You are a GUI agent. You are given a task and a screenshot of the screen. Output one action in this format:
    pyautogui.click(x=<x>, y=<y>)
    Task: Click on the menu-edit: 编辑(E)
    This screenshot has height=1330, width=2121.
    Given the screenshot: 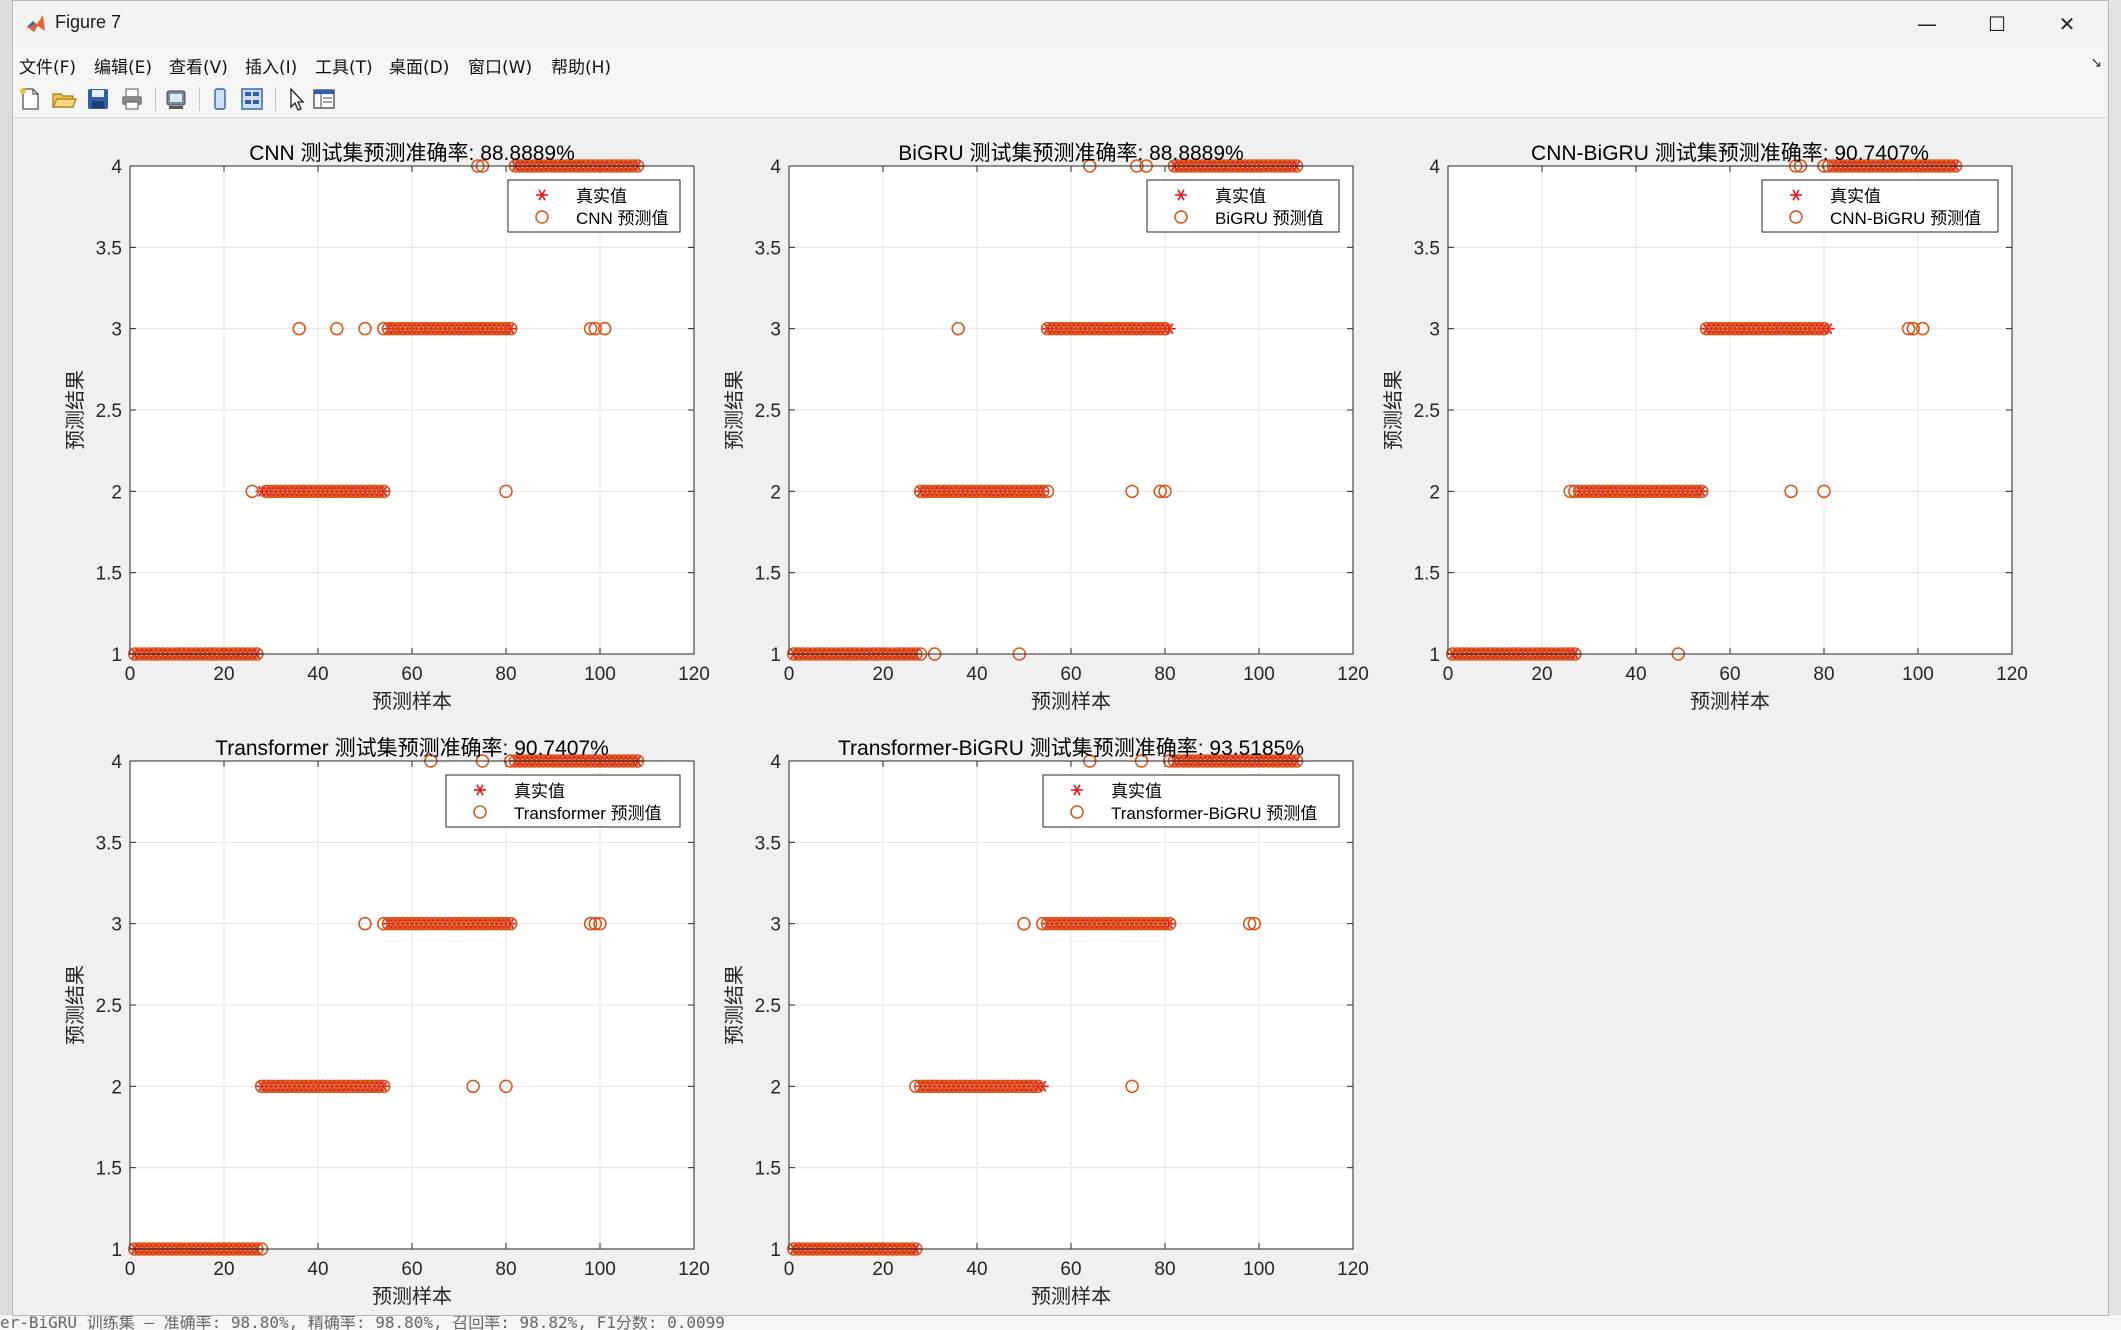 What is the action you would take?
    pyautogui.click(x=123, y=68)
    